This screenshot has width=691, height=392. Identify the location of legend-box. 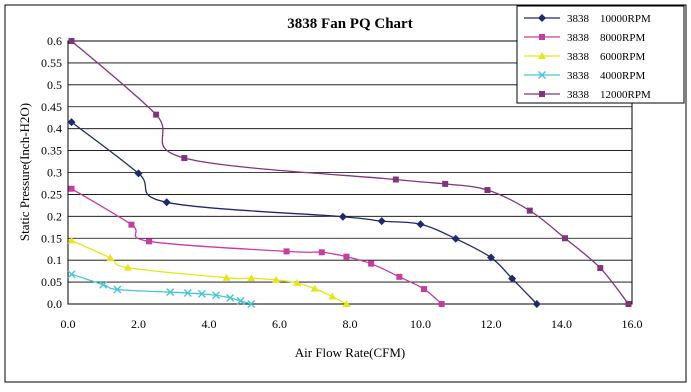
(600, 54).